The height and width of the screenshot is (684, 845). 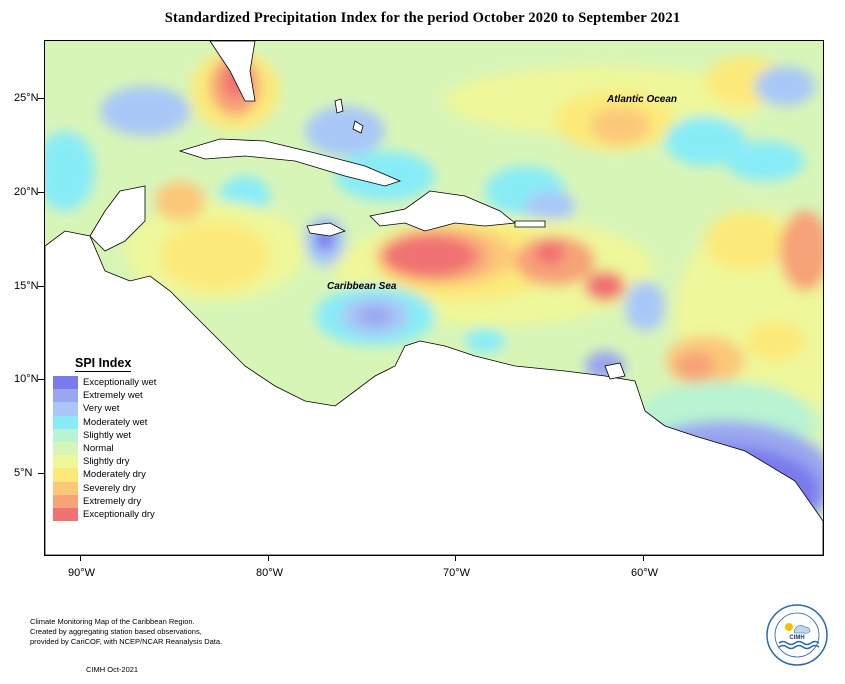 I want to click on legend-item: Very wet, so click(x=108, y=409).